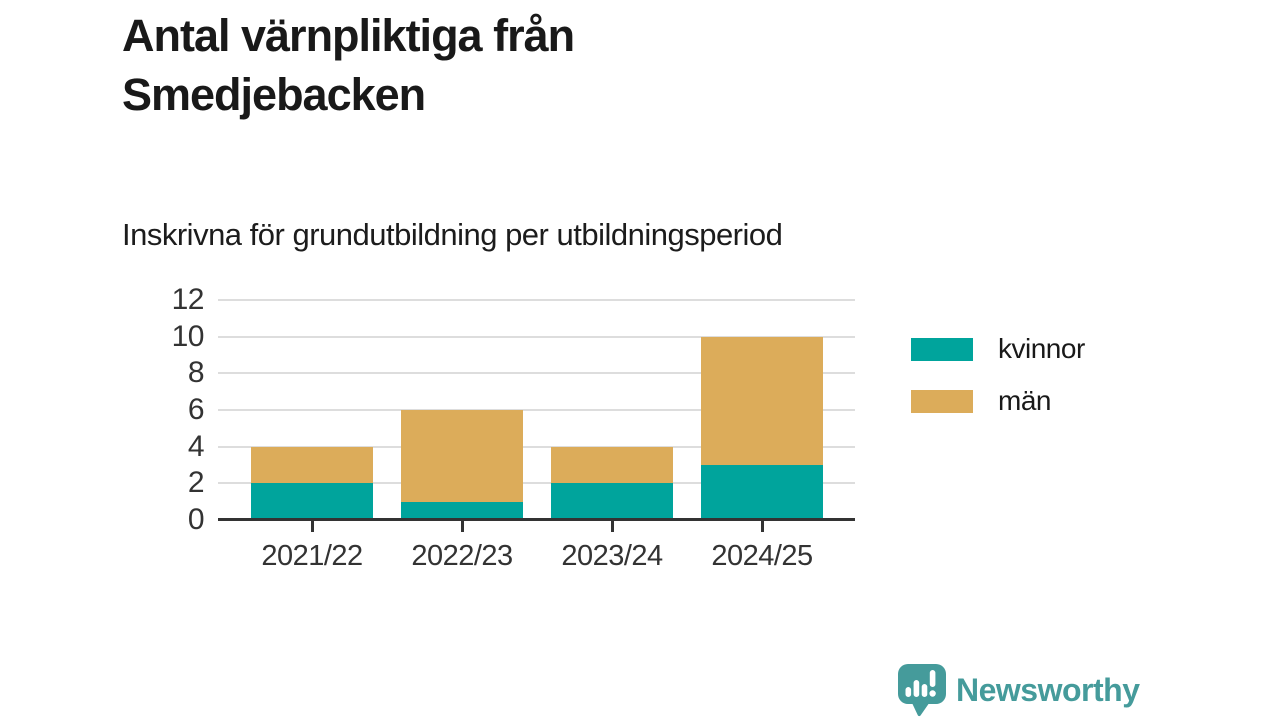 The height and width of the screenshot is (720, 1280). Describe the element at coordinates (942, 349) in the screenshot. I see `legend-swatch-kvinnor` at that location.